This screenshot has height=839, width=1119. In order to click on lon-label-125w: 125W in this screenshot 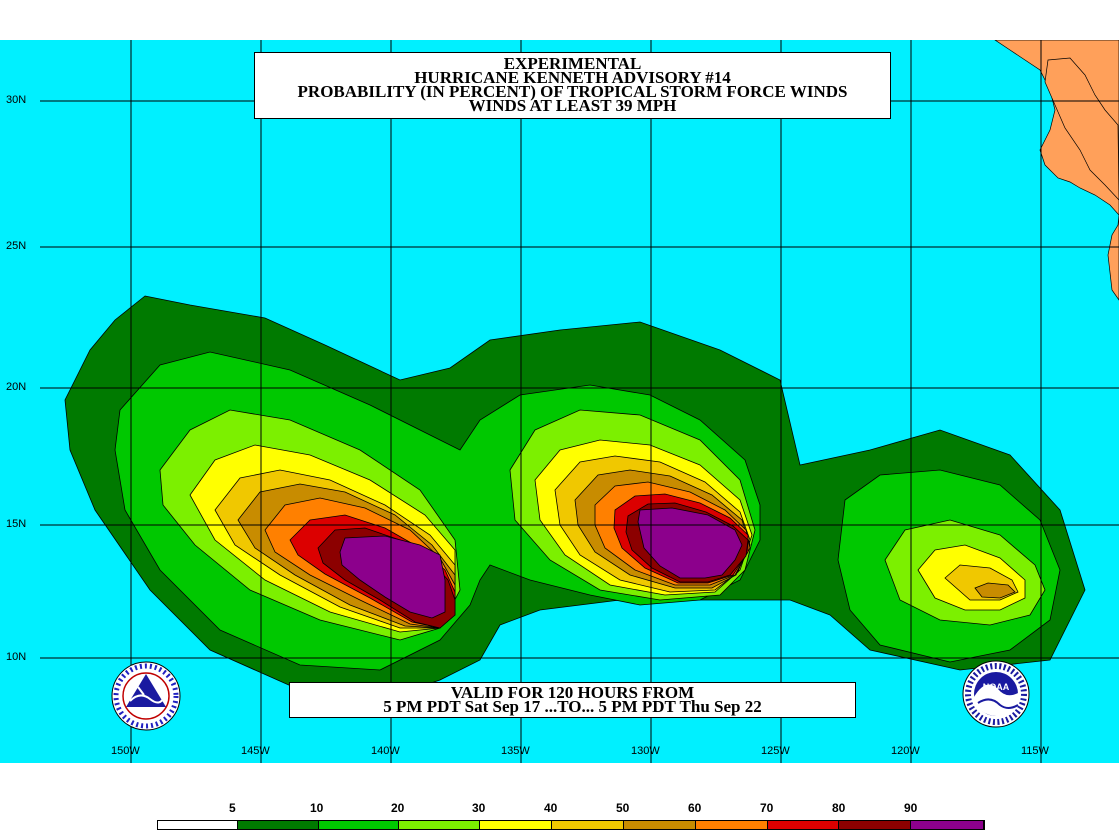, I will do `click(775, 751)`.